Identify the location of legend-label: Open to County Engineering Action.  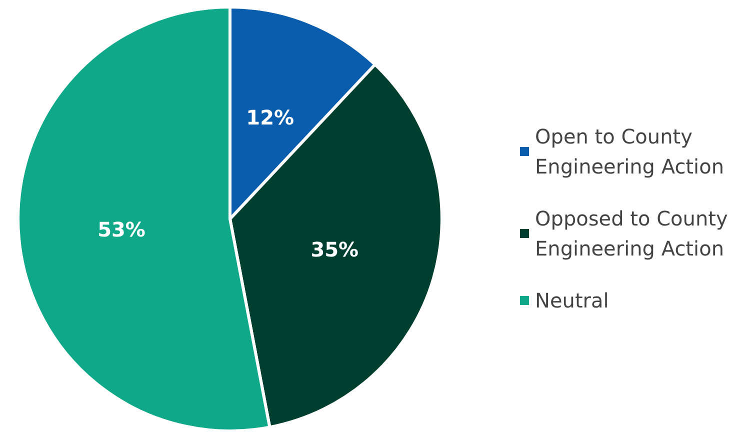
(629, 151).